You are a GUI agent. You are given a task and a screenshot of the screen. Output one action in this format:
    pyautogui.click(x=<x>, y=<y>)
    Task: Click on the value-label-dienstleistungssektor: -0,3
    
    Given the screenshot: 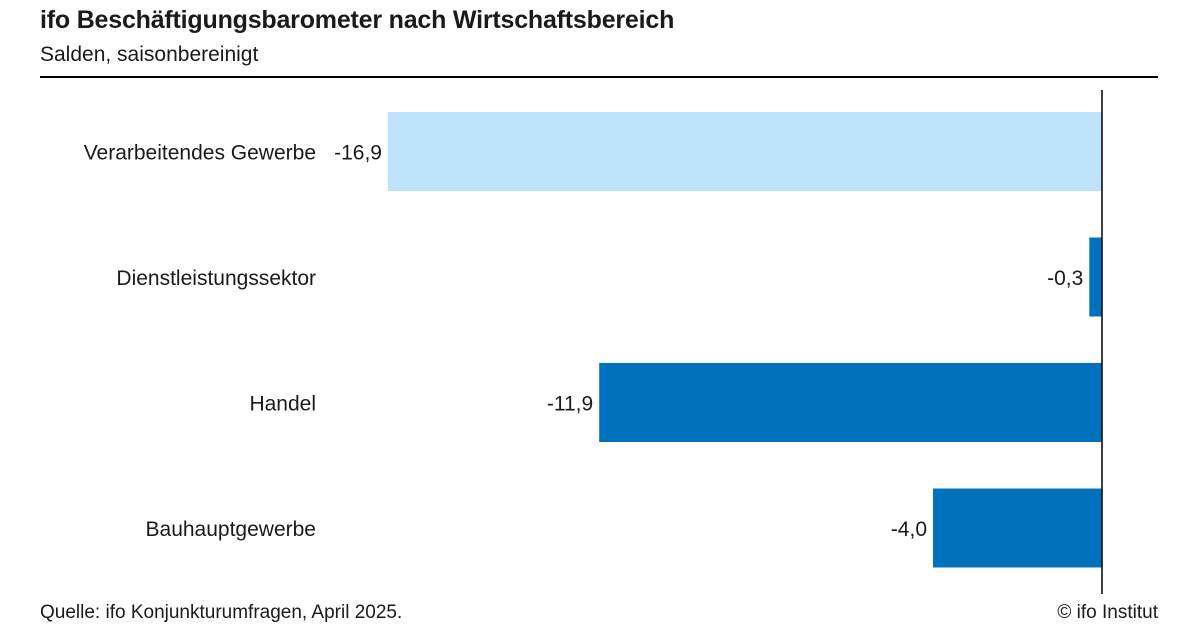 What is the action you would take?
    pyautogui.click(x=1065, y=278)
    